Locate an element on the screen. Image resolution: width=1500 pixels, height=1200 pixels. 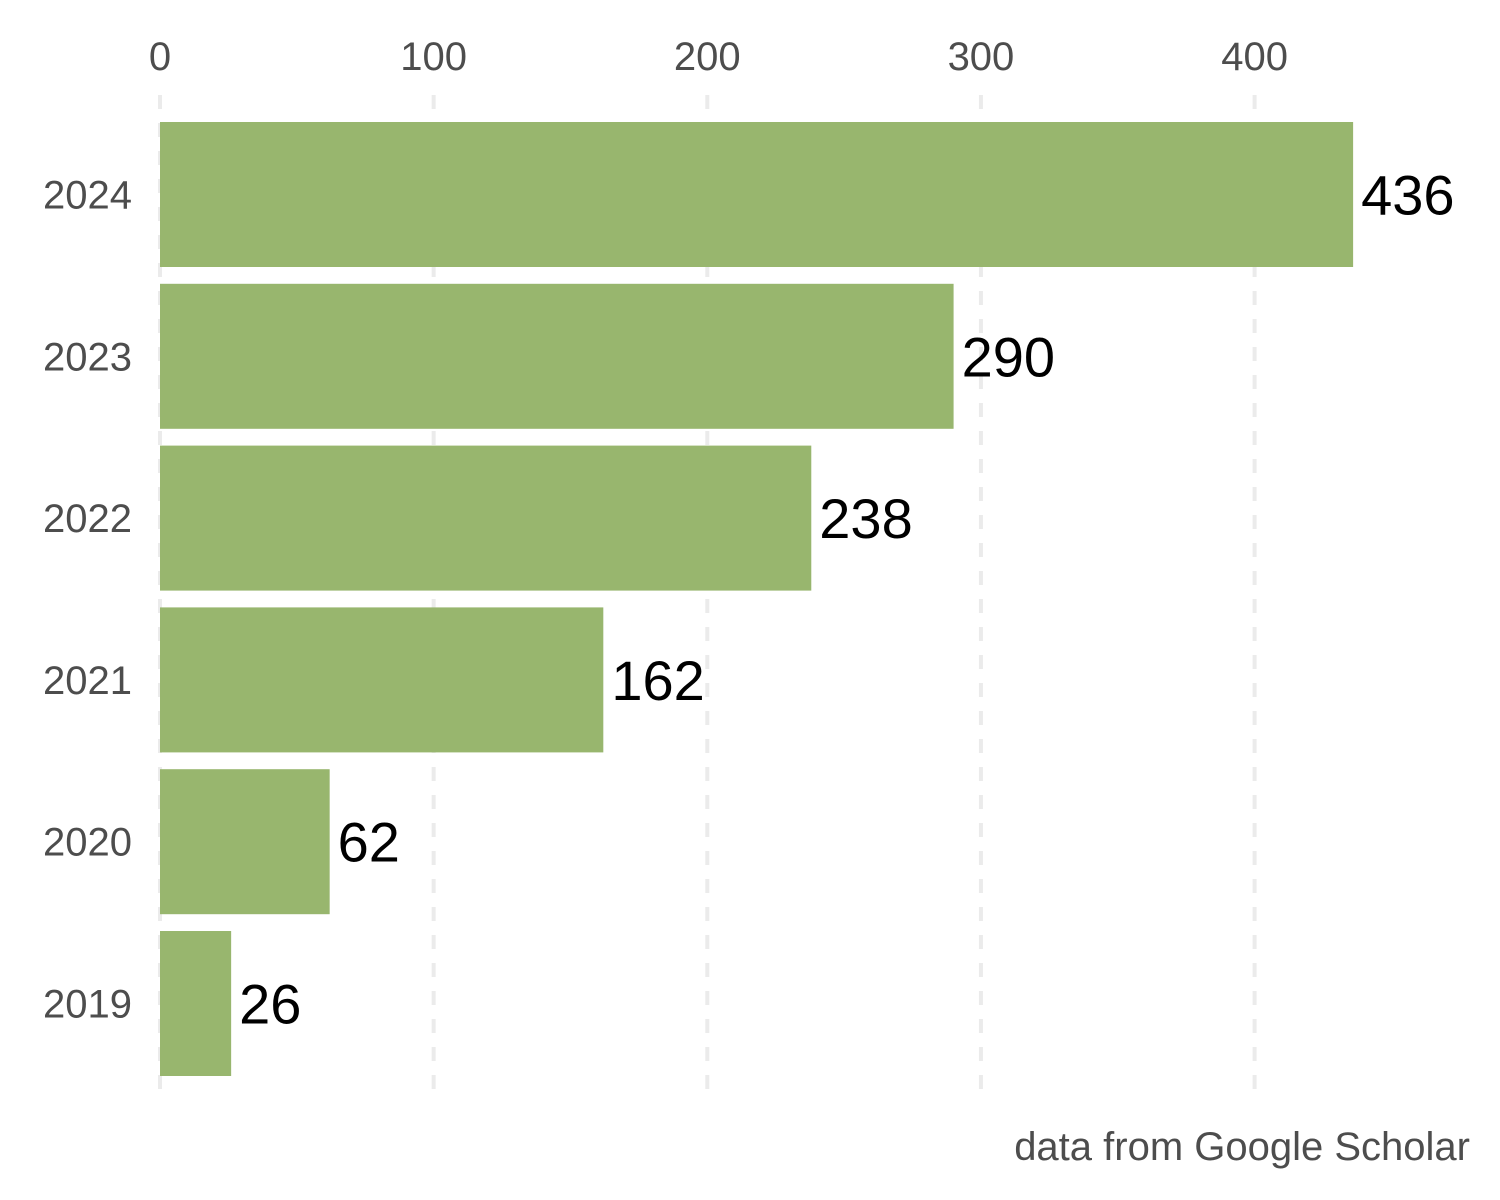
bar-2021 is located at coordinates (382, 680).